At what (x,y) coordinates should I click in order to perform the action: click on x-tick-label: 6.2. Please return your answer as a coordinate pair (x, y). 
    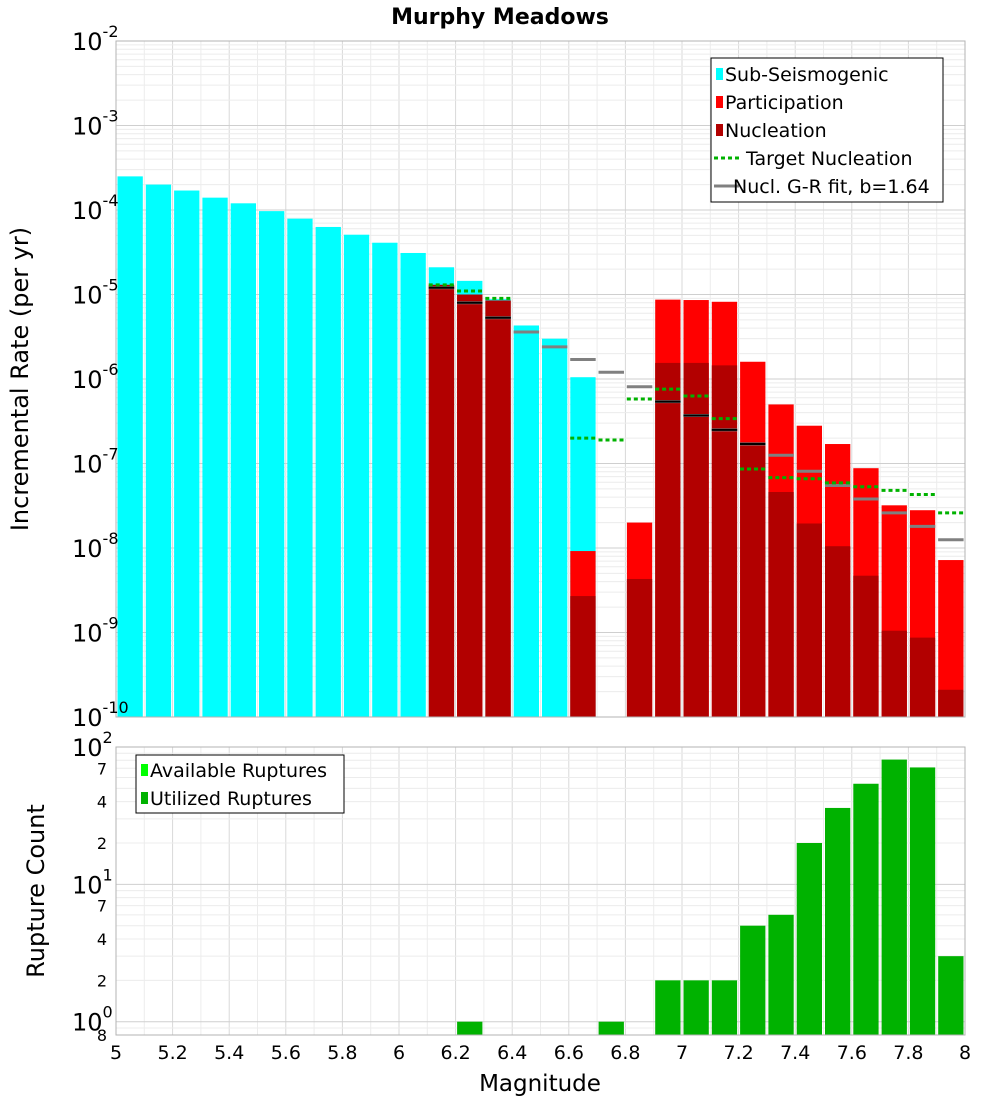
    Looking at the image, I should click on (455, 1053).